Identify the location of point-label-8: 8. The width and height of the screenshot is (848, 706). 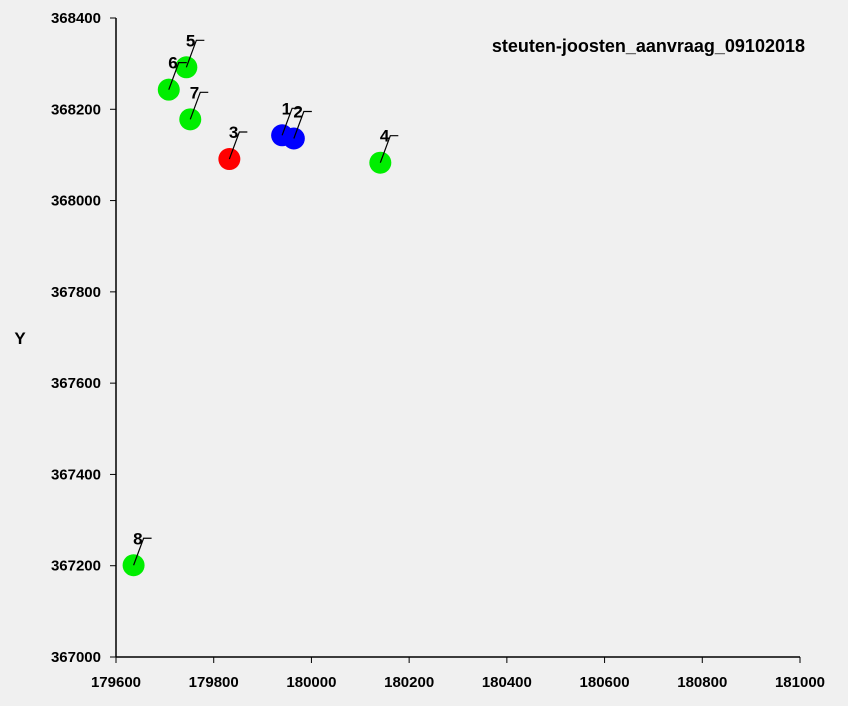
(137, 538).